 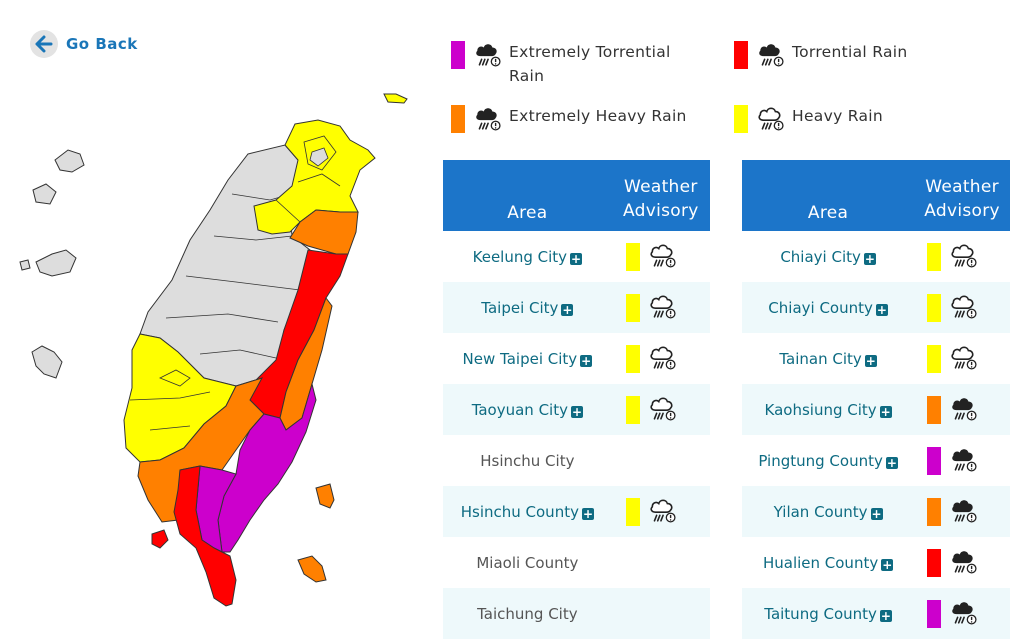 I want to click on table-row: Hualien County +, so click(x=876, y=562).